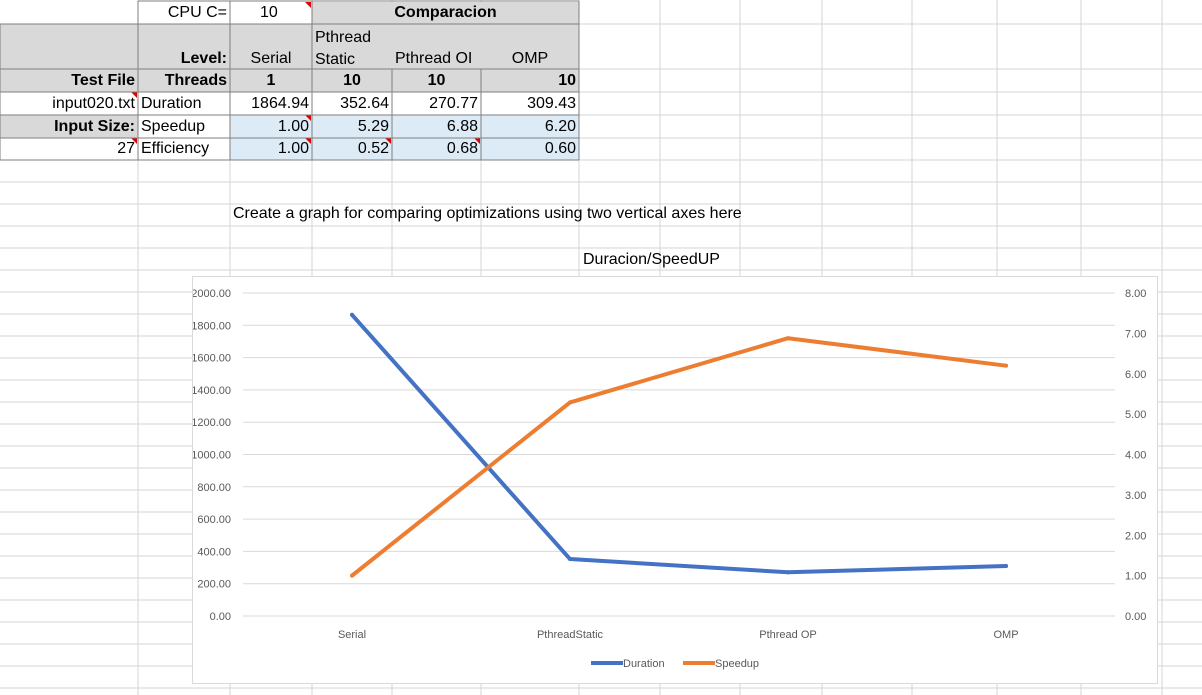  I want to click on threads-serial: 1, so click(271, 80).